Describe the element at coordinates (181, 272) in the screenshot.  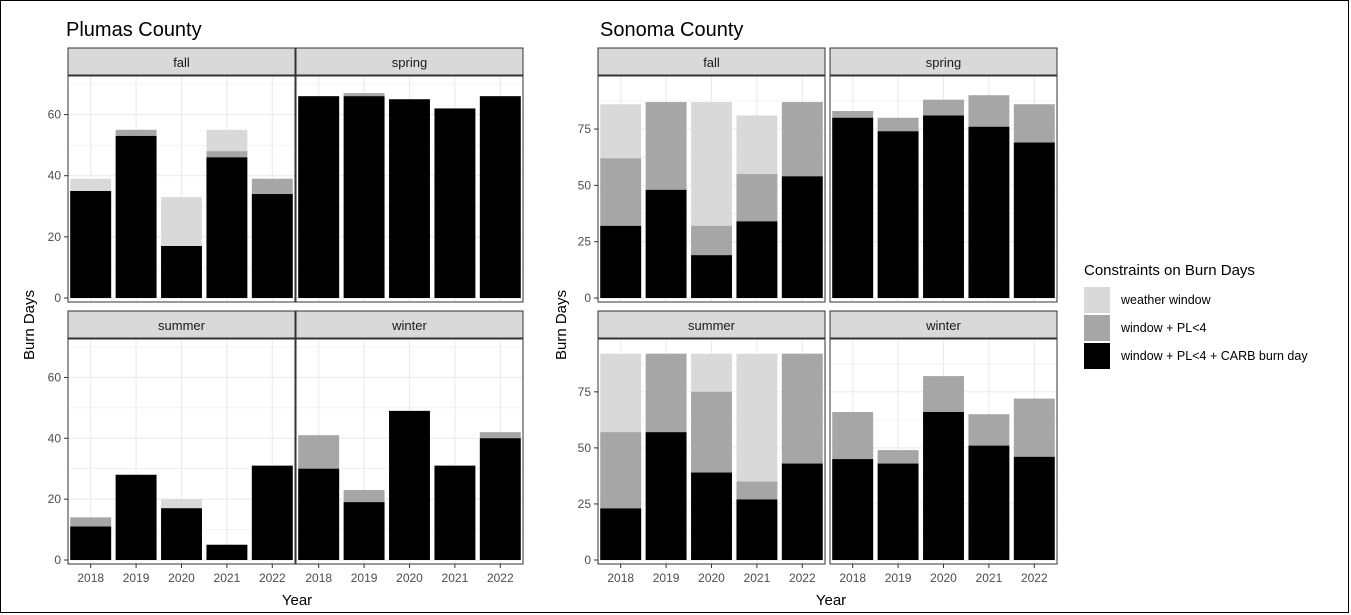
I see `plumas-county-fall-bar-2020-window-pl-4-carb-burn-day` at that location.